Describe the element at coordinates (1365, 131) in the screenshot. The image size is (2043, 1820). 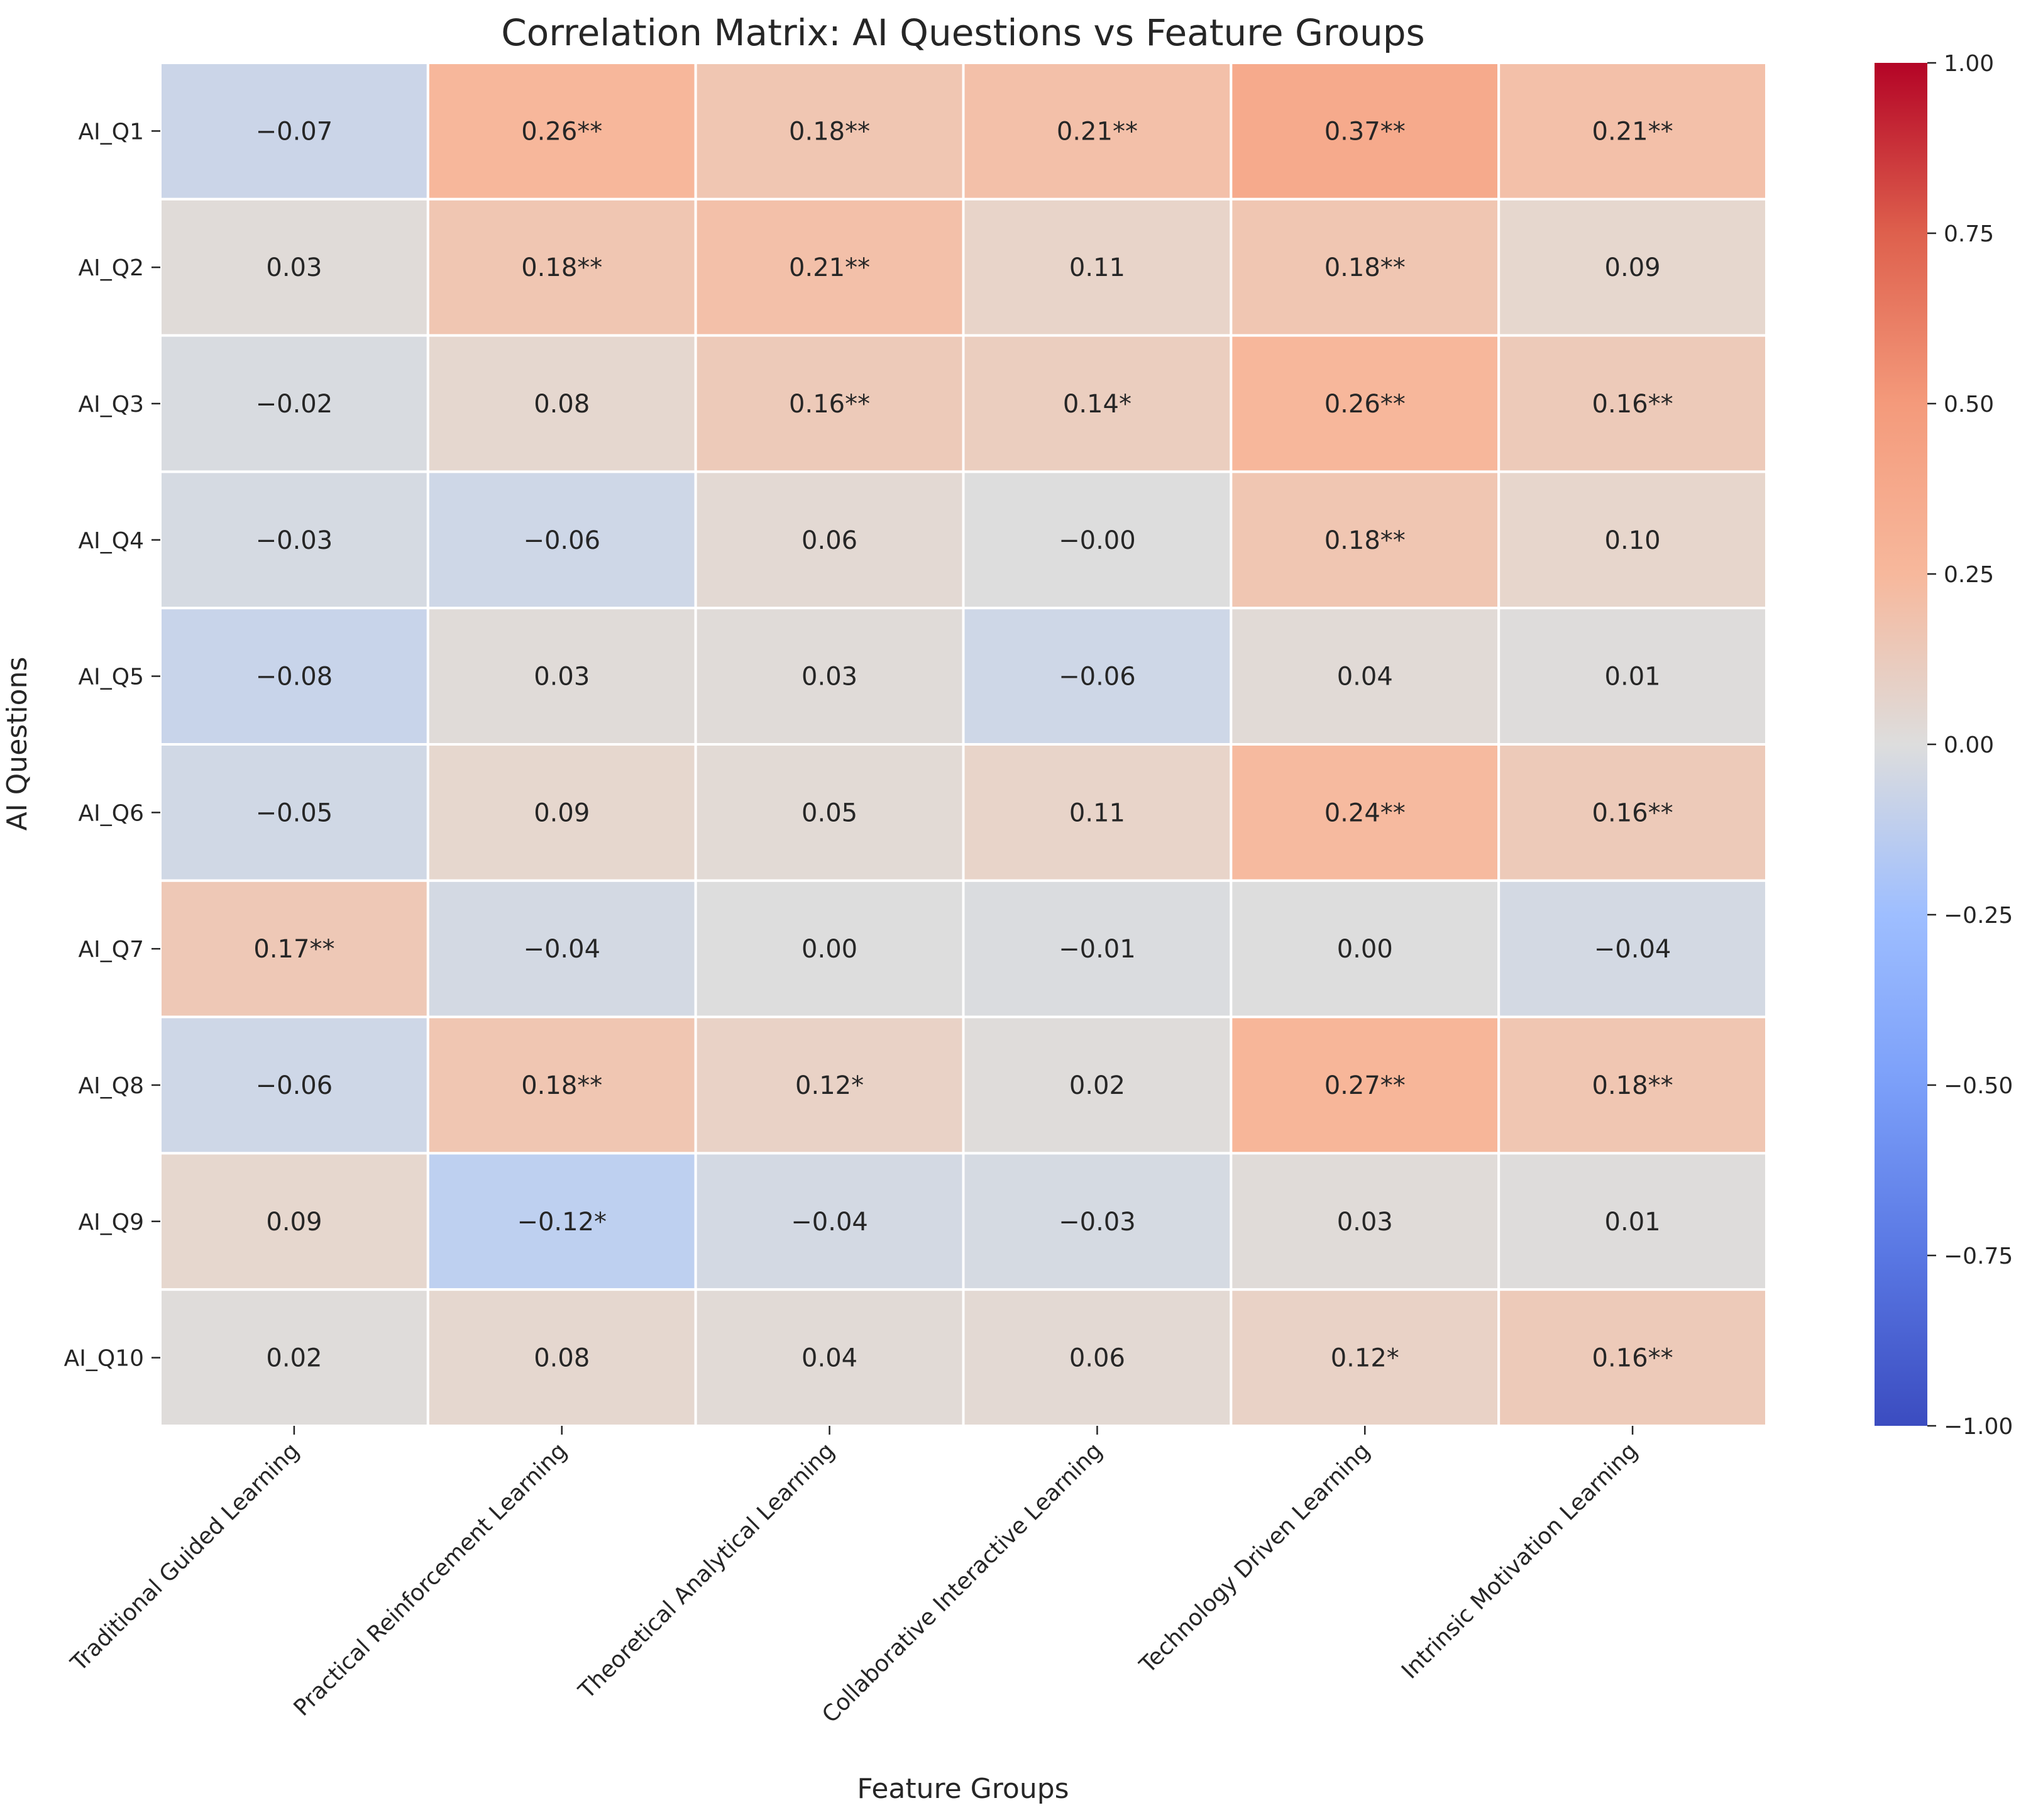
I see `cell-value-label: 0.37**` at that location.